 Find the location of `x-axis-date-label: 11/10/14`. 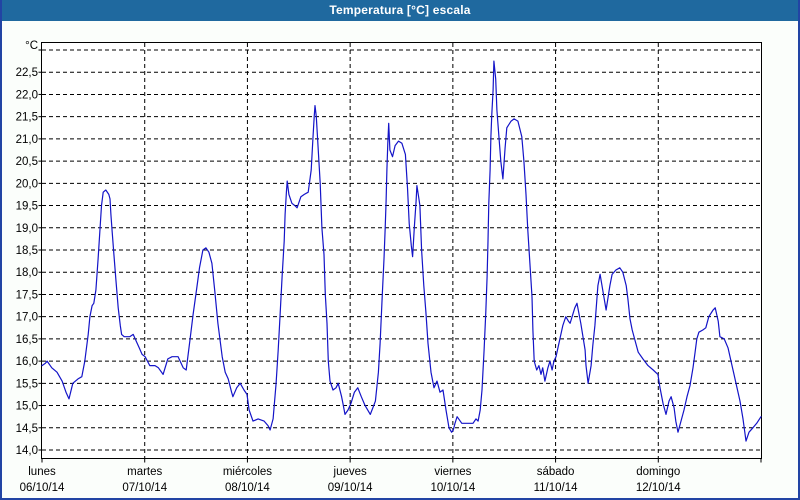

x-axis-date-label: 11/10/14 is located at coordinates (556, 488).